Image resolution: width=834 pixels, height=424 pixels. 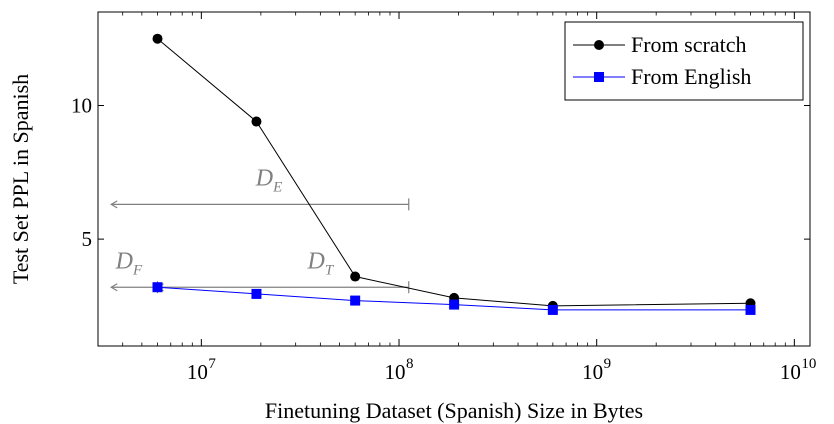 I want to click on annotation-subscript: F, so click(x=137, y=271).